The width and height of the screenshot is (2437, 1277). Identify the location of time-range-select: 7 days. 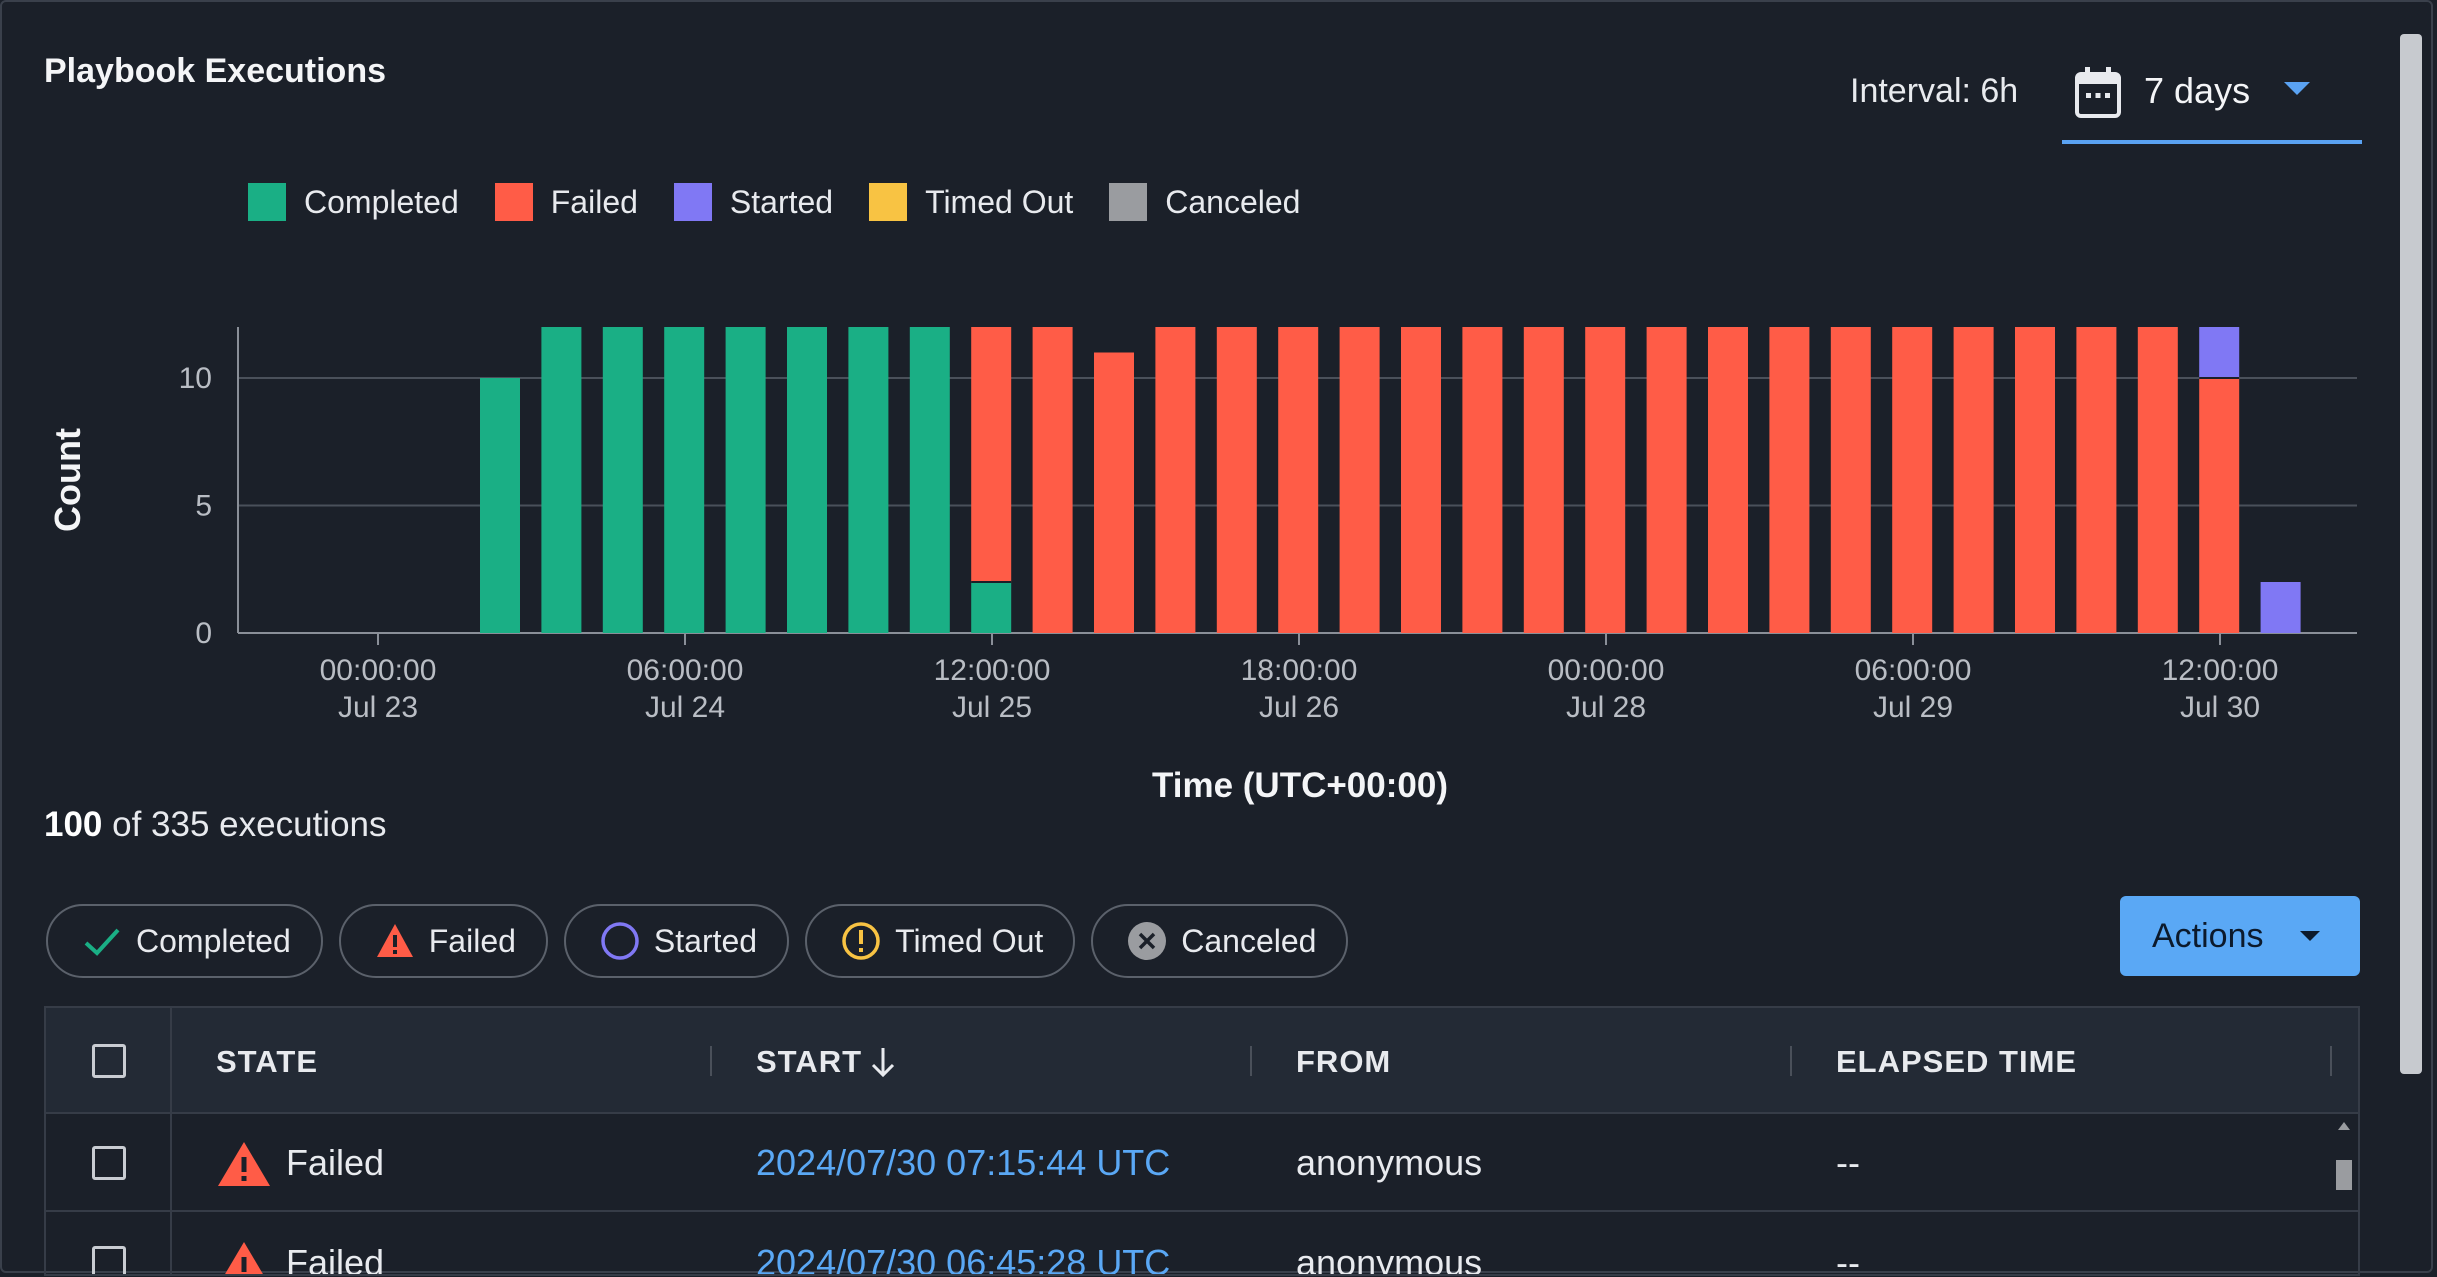
(2212, 100).